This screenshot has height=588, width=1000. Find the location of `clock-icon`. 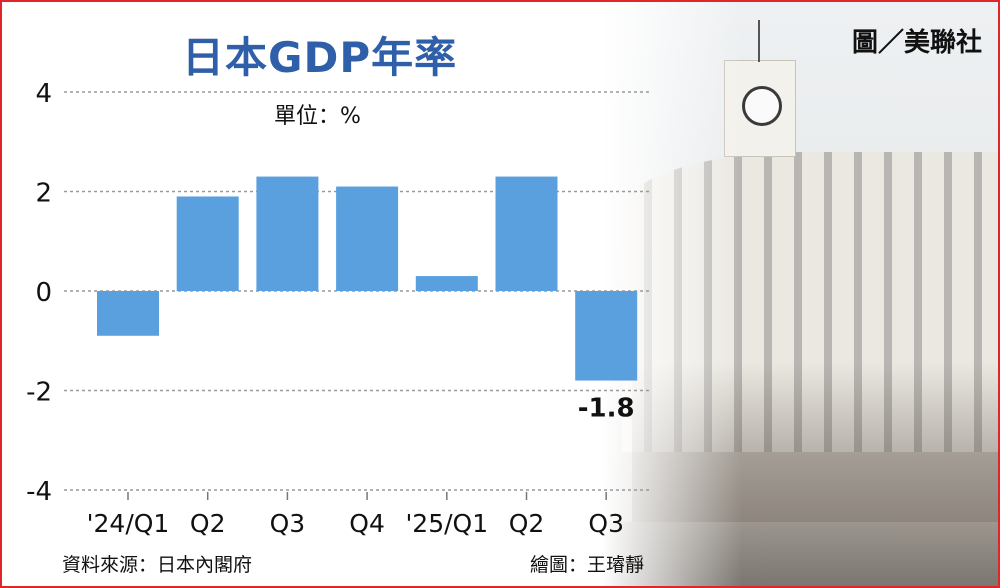

clock-icon is located at coordinates (762, 106).